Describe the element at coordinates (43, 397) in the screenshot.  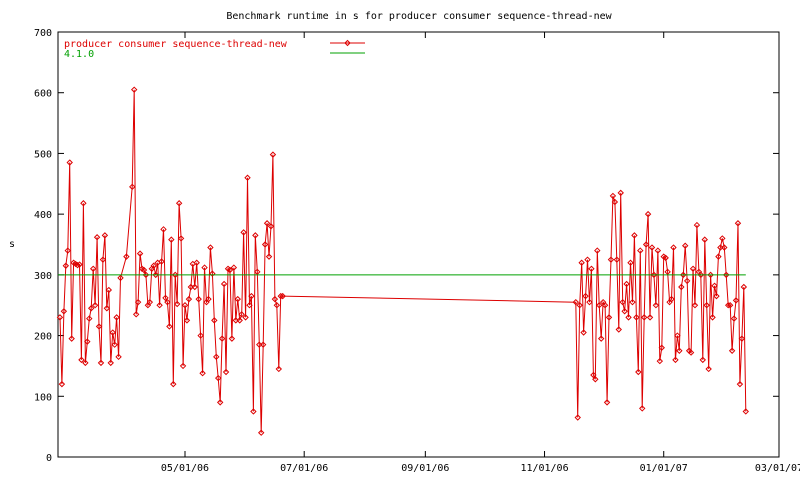
I see `y-tick-label: 100` at that location.